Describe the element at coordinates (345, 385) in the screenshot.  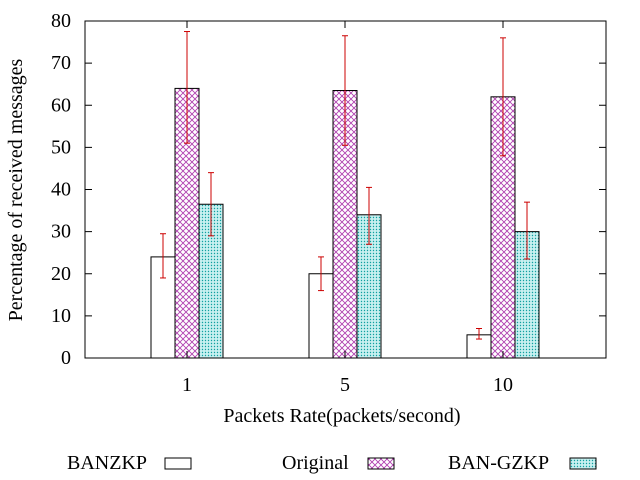
I see `x-tick-label-5: 5` at that location.